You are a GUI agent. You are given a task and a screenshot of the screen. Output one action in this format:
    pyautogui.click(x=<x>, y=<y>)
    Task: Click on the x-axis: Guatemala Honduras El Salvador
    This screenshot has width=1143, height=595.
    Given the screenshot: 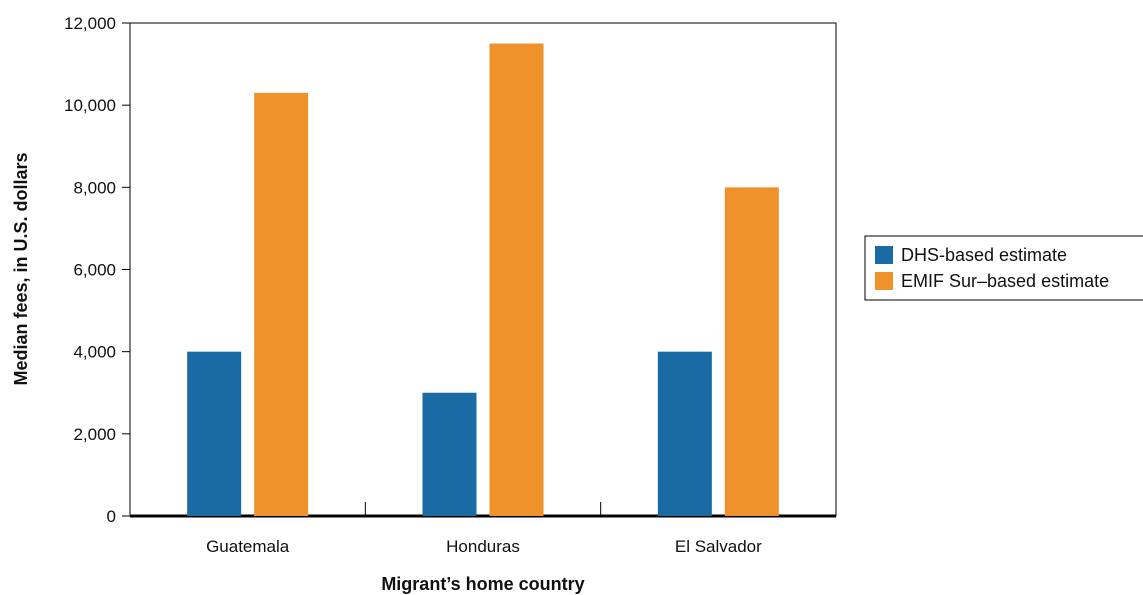 What is the action you would take?
    pyautogui.click(x=483, y=529)
    